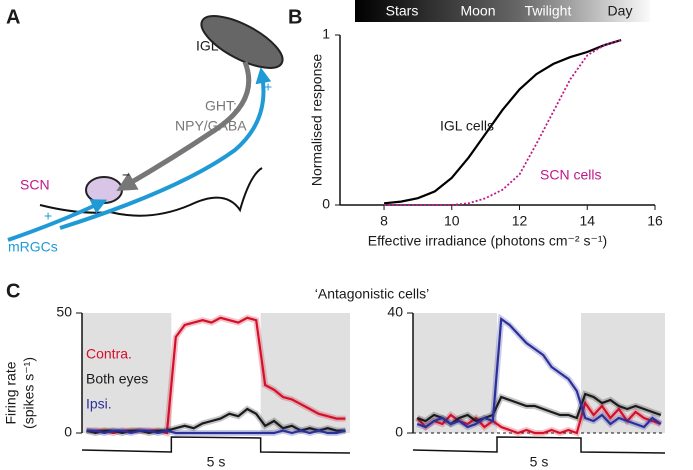 The width and height of the screenshot is (693, 470). Describe the element at coordinates (13, 291) in the screenshot. I see `panel-label: C` at that location.